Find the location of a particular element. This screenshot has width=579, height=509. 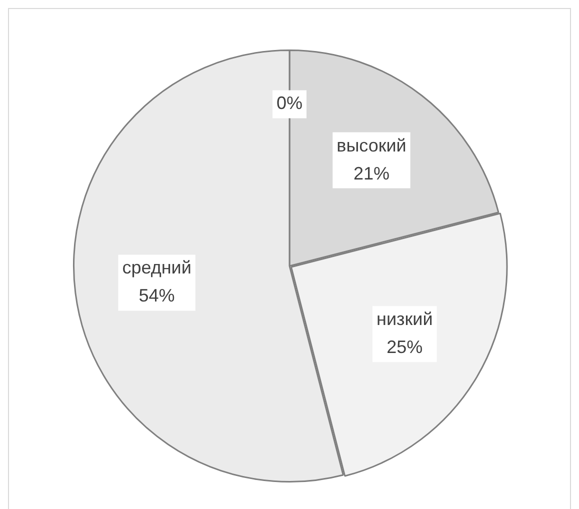

text: 0% is located at coordinates (289, 103).